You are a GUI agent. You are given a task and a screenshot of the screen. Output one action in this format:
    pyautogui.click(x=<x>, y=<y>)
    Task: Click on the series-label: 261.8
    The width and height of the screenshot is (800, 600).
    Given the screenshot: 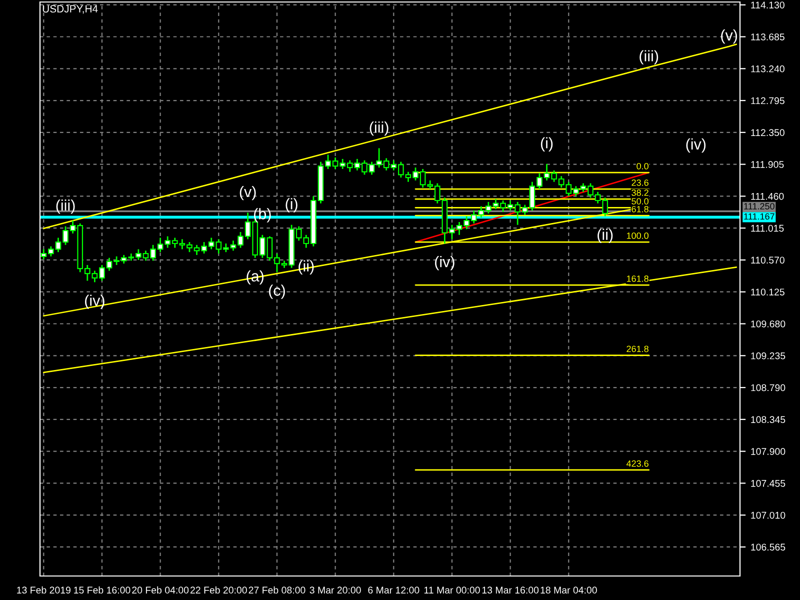 What is the action you would take?
    pyautogui.click(x=637, y=349)
    